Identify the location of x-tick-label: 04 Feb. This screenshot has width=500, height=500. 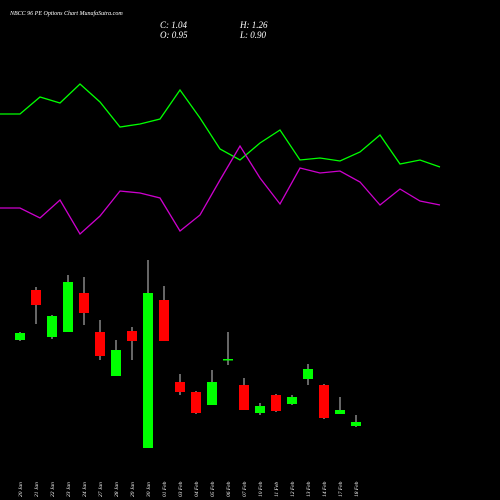
(196, 489).